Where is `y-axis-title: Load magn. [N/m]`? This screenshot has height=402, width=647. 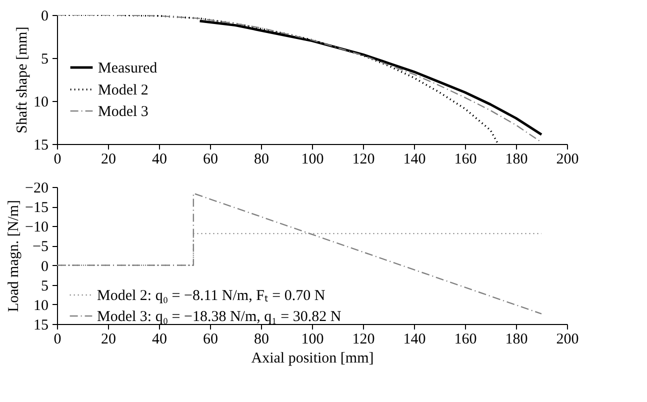 y-axis-title: Load magn. [N/m] is located at coordinates (14, 256).